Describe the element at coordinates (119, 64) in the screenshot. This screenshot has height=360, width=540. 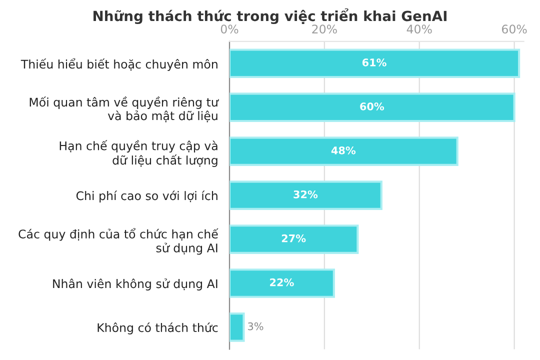
I see `y-tick-label: Thiếu hiểu biết hoặc chuyên môn` at that location.